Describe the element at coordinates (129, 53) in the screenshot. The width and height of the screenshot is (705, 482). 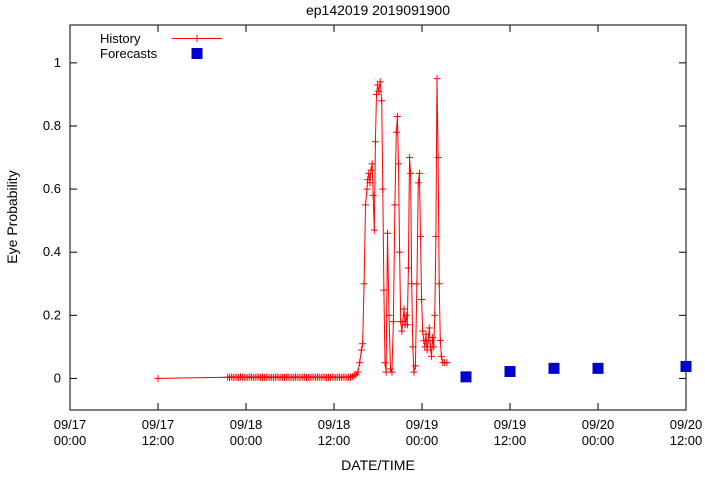
I see `legend-forecasts-label: Forecasts` at that location.